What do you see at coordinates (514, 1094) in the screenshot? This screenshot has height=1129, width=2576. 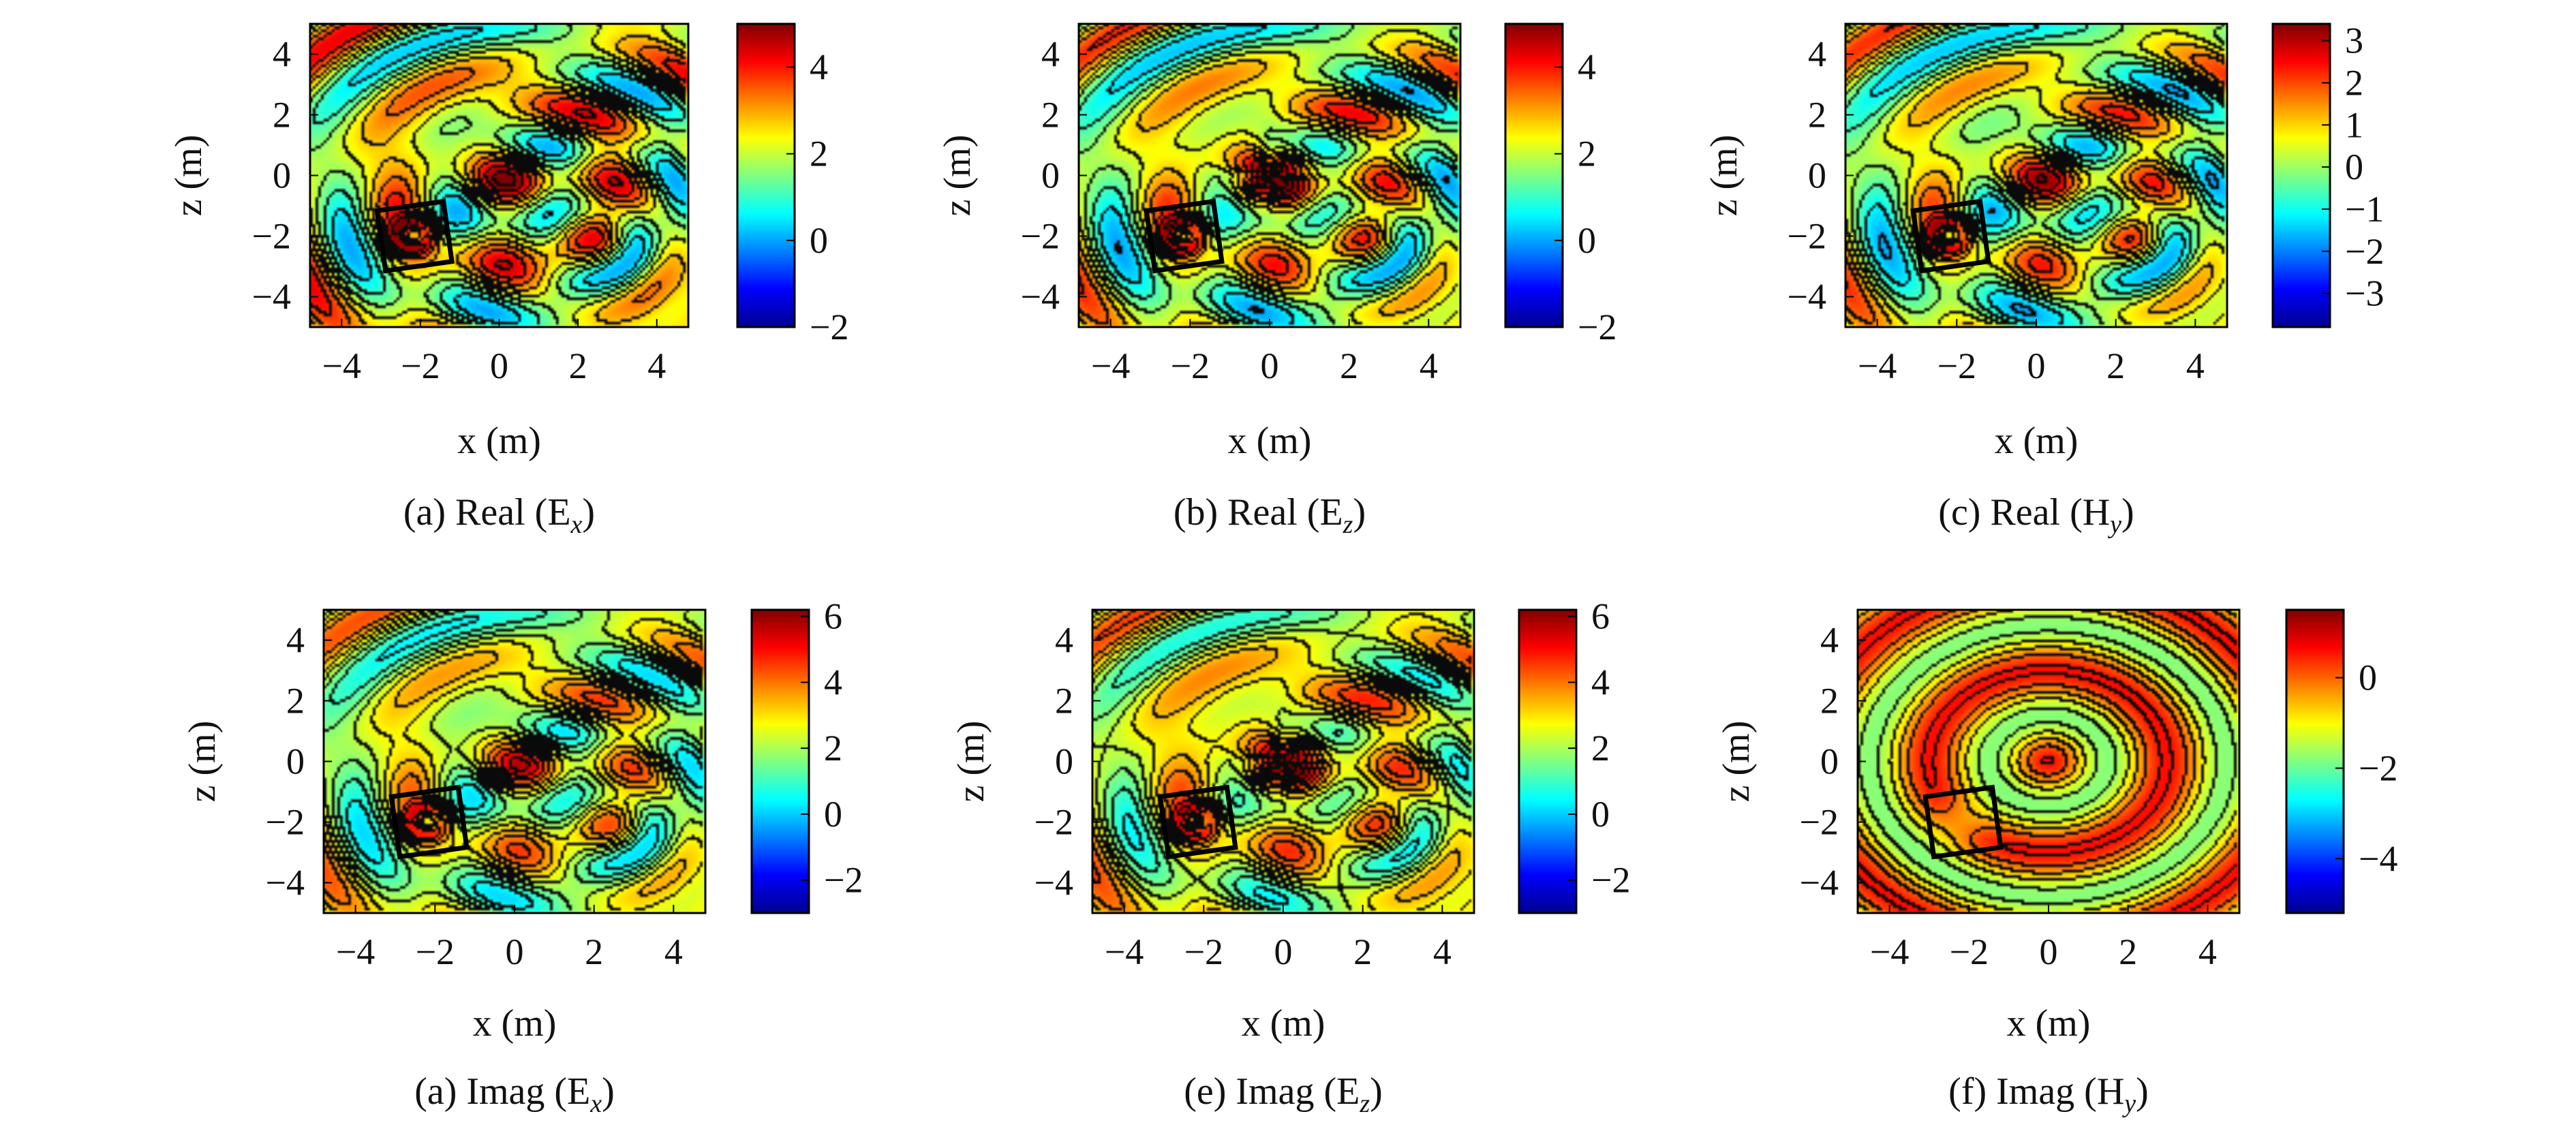 I see `panel-caption: (a) Imag (Ex)` at bounding box center [514, 1094].